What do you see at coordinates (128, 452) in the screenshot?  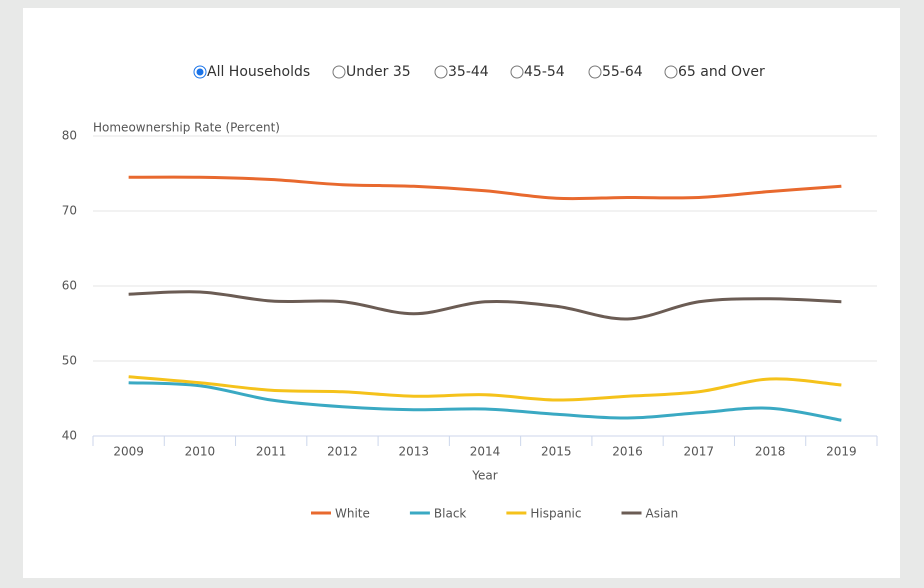 I see `x-tick-label: 2009` at bounding box center [128, 452].